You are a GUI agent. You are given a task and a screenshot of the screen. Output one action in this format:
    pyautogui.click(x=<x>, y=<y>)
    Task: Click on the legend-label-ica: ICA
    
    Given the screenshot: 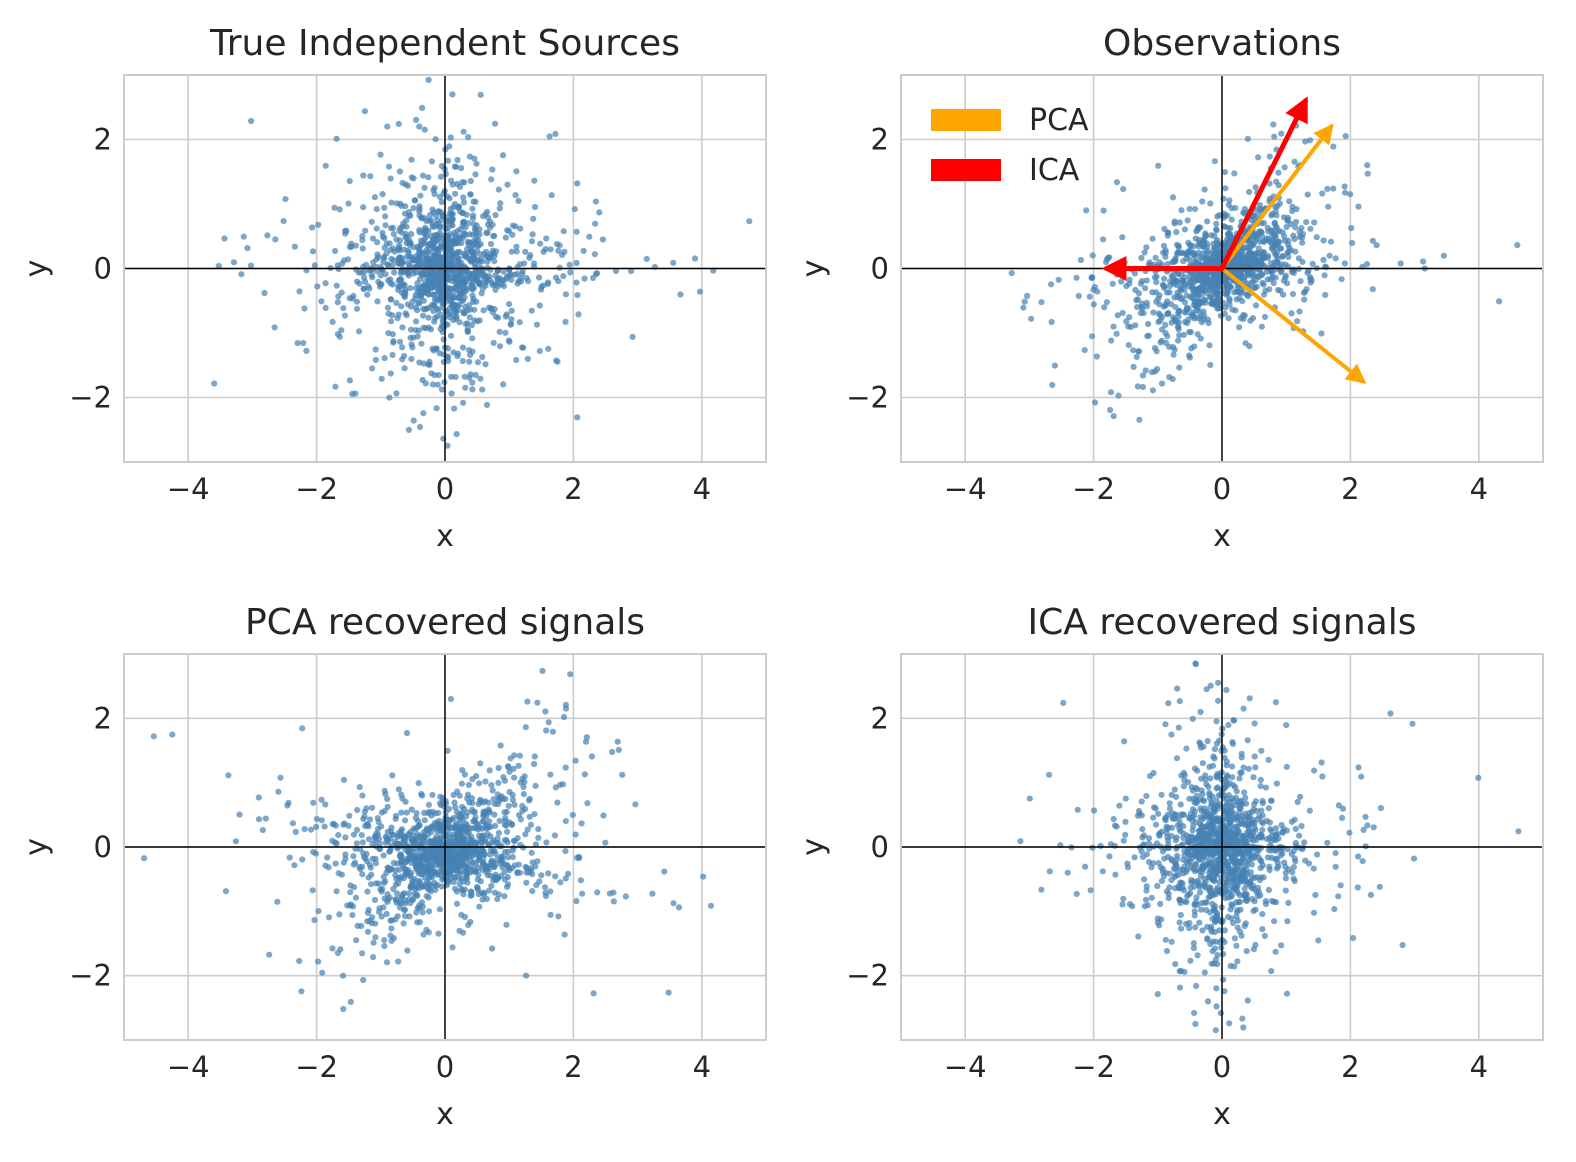 What is the action you would take?
    pyautogui.click(x=1054, y=170)
    